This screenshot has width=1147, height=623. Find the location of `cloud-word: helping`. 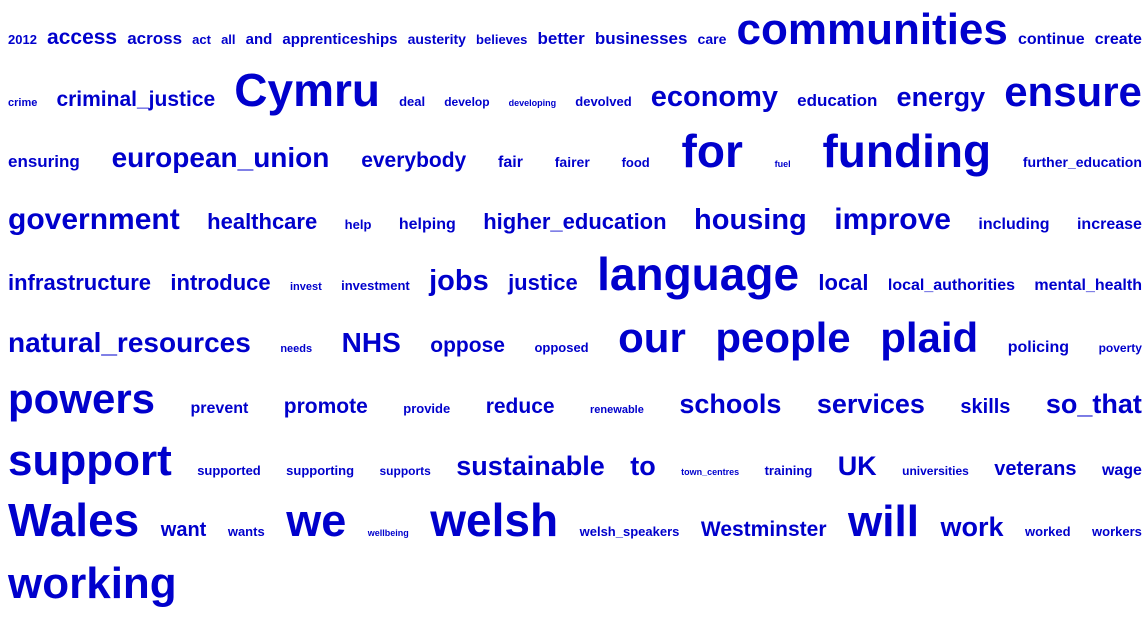

cloud-word: helping is located at coordinates (427, 225).